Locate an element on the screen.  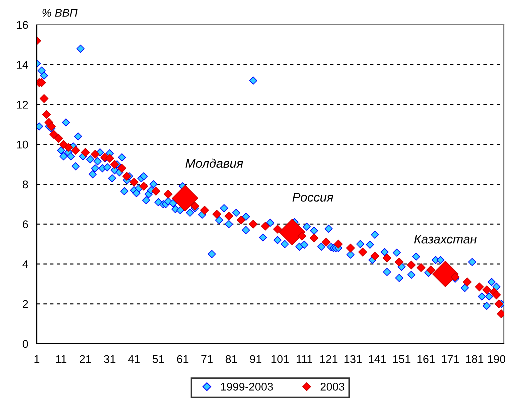
x-tick-label: 181 is located at coordinates (475, 359).